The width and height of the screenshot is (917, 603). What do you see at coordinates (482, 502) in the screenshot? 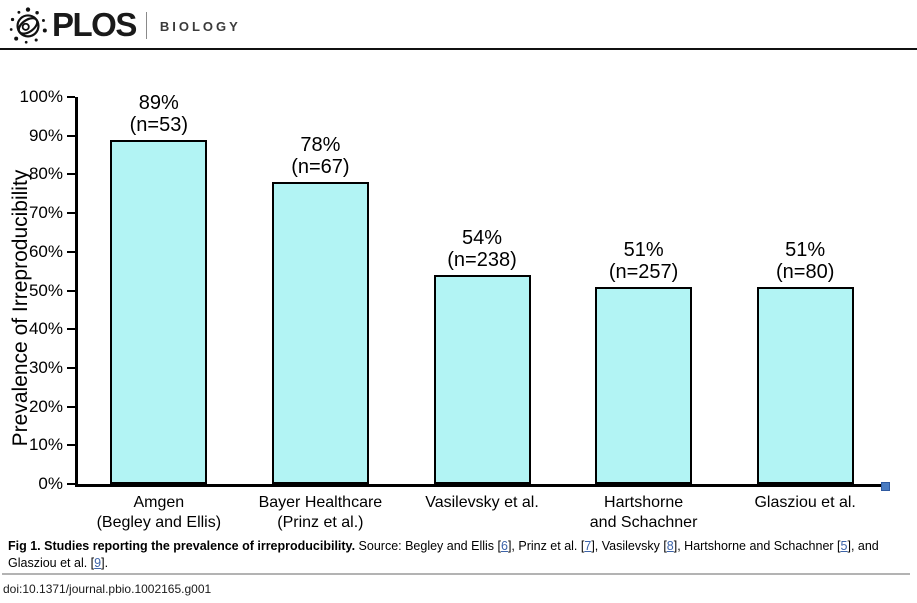
I see `x-category-label: Vasilevsky et al.` at bounding box center [482, 502].